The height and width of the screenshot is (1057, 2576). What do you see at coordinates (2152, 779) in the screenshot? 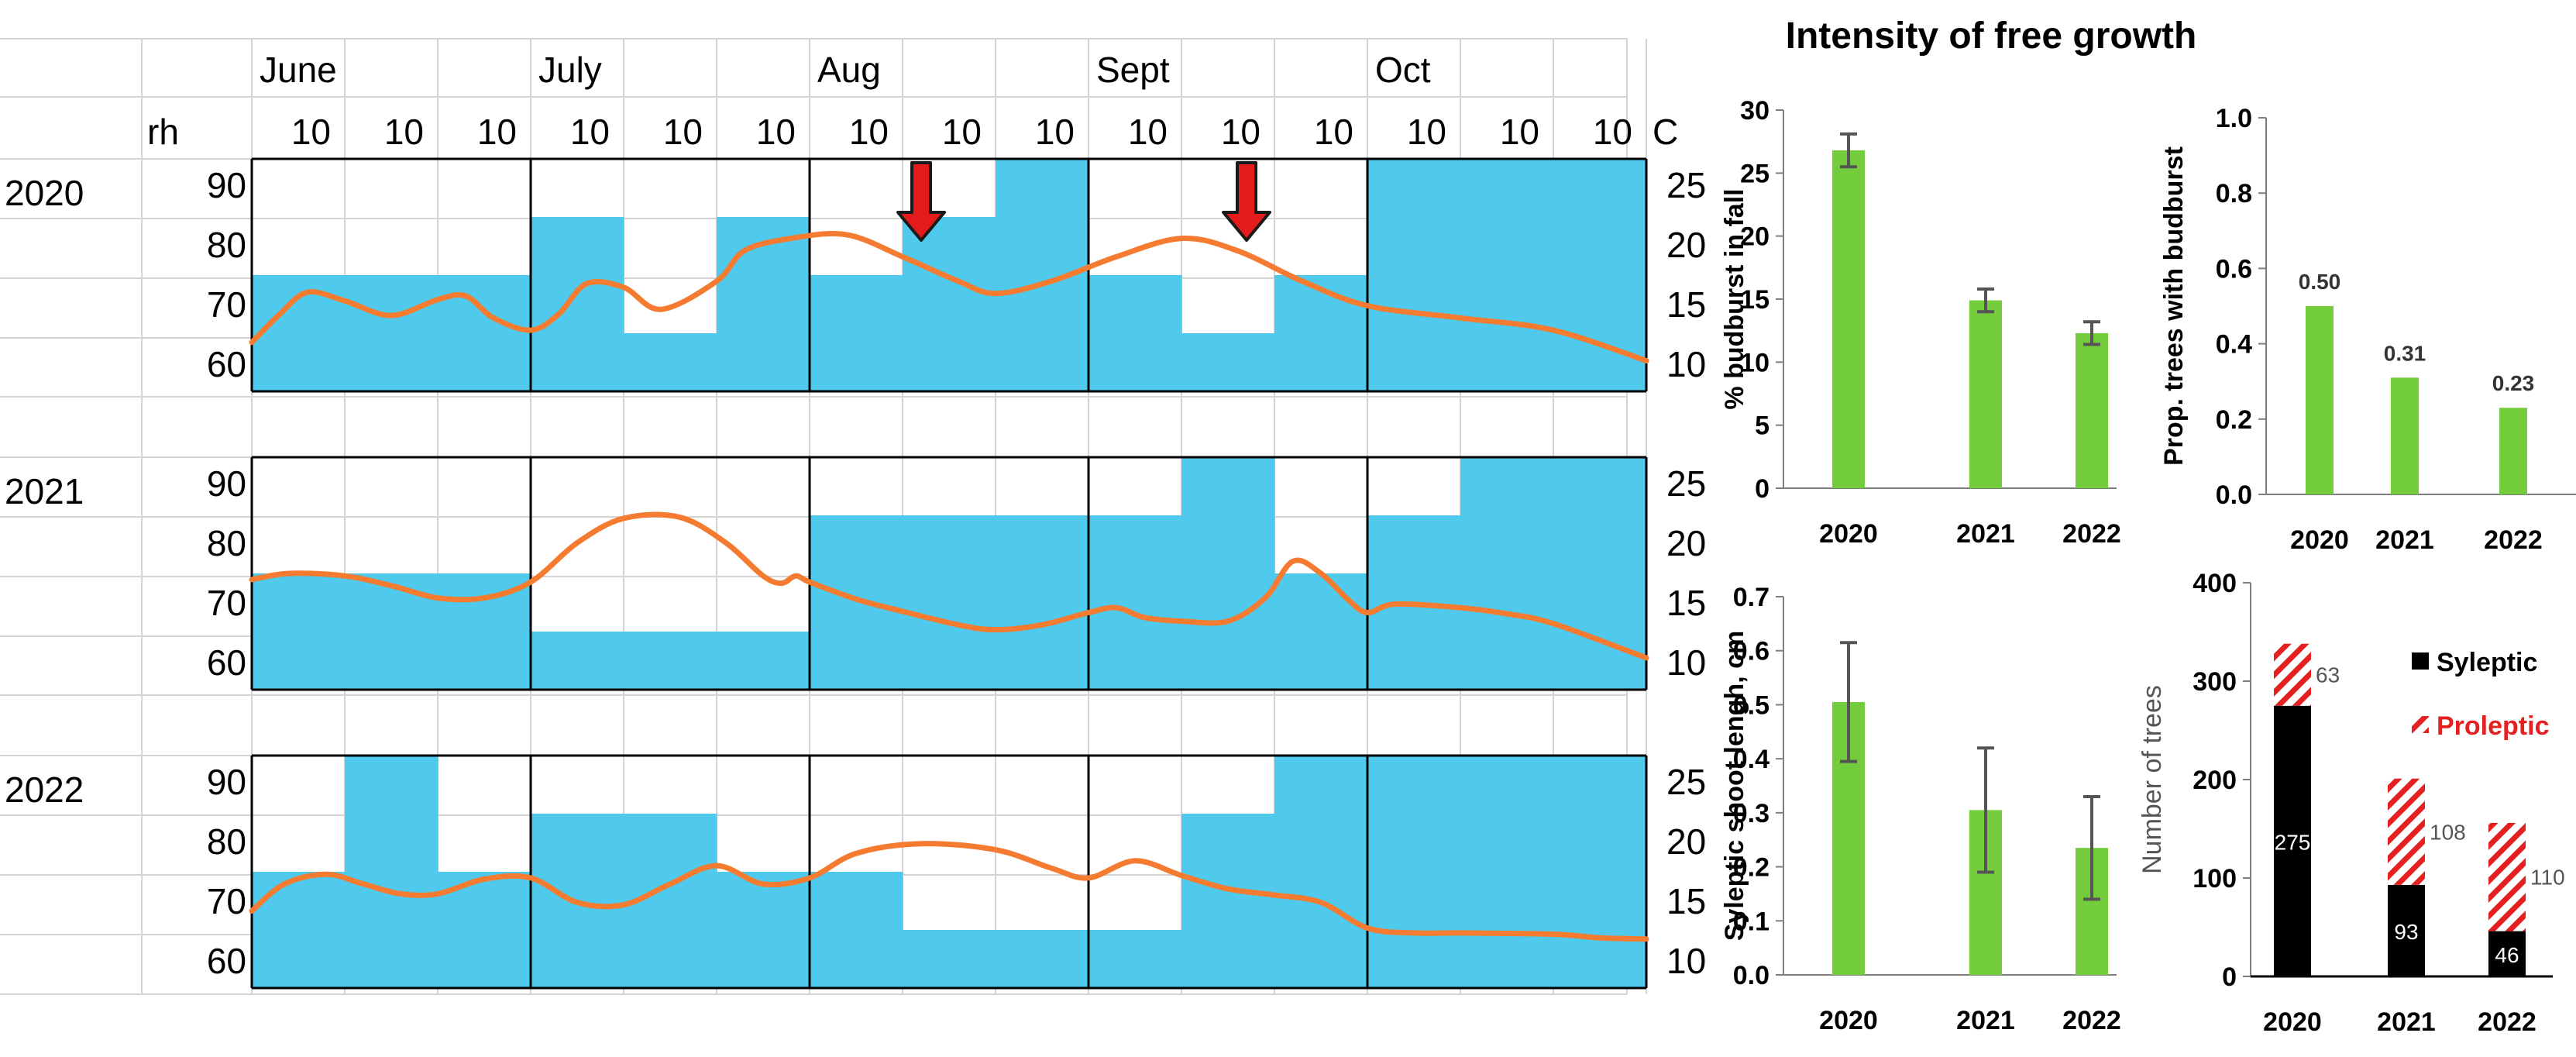
I see `y-axis-label: Number of trees` at bounding box center [2152, 779].